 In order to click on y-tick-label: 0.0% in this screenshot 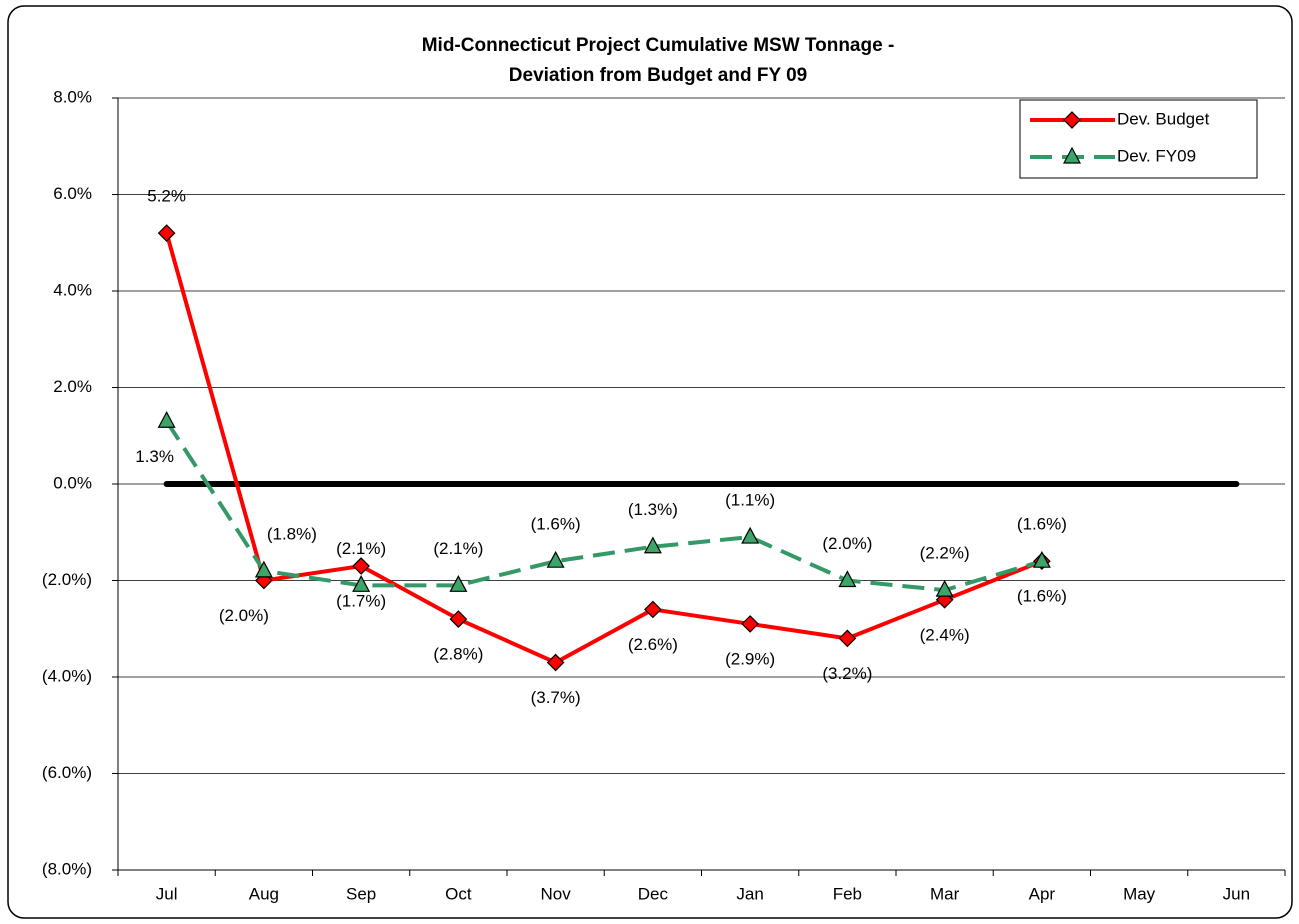, I will do `click(72, 482)`.